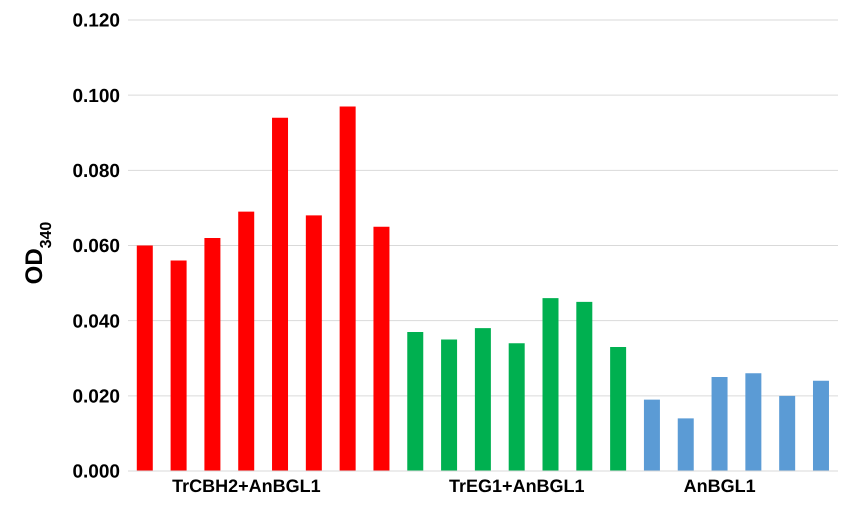  Describe the element at coordinates (96, 397) in the screenshot. I see `y-tick-label: 0.020` at that location.